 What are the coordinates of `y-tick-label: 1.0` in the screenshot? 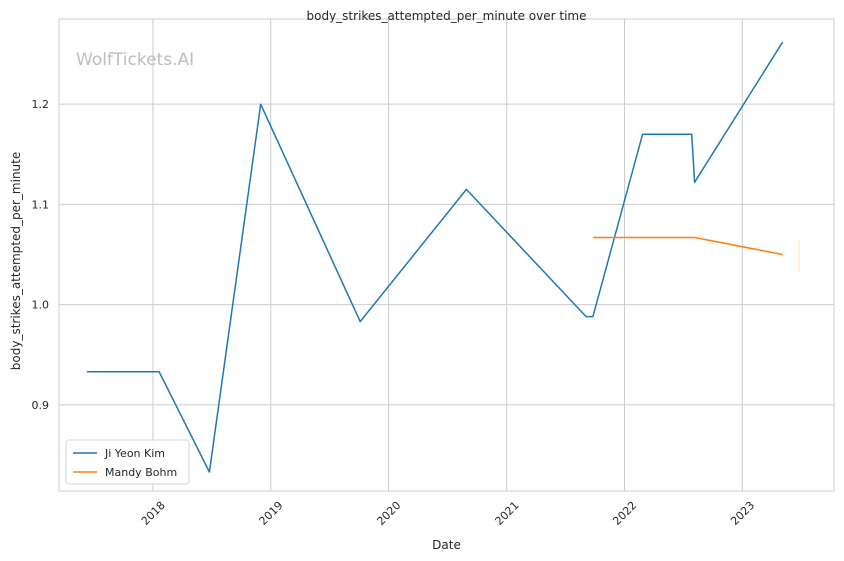 It's located at (41, 305).